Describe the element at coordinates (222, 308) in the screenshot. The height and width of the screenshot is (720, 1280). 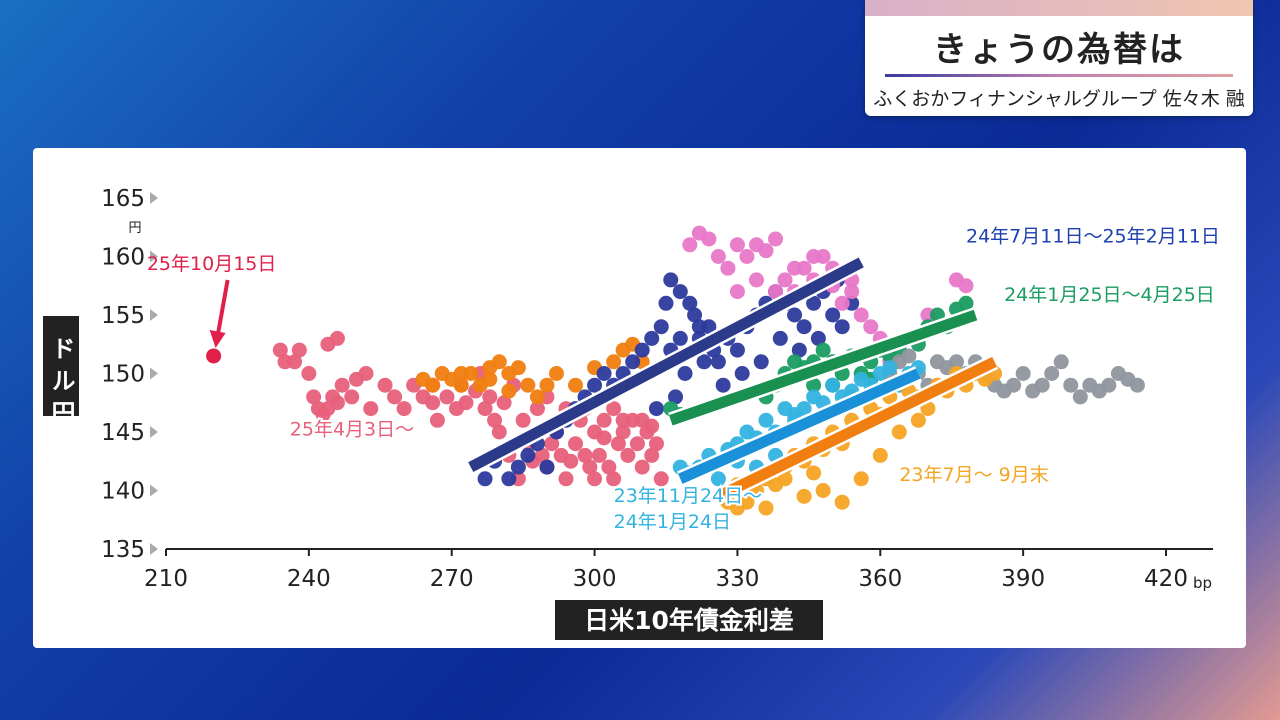
I see `highlight-arrow-shaft` at that location.